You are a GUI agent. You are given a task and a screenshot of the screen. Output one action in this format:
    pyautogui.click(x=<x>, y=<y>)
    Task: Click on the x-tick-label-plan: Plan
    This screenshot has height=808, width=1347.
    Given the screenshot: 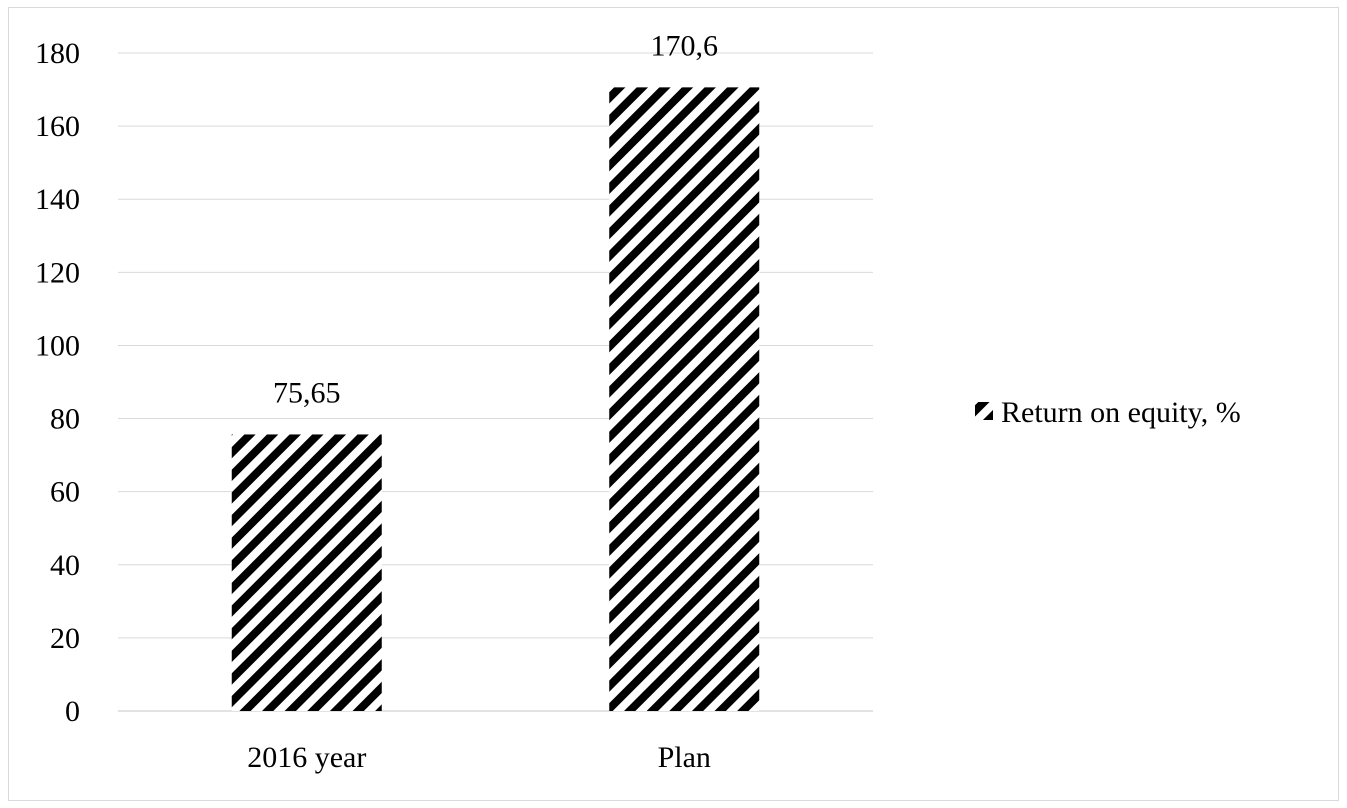 What is the action you would take?
    pyautogui.click(x=684, y=757)
    